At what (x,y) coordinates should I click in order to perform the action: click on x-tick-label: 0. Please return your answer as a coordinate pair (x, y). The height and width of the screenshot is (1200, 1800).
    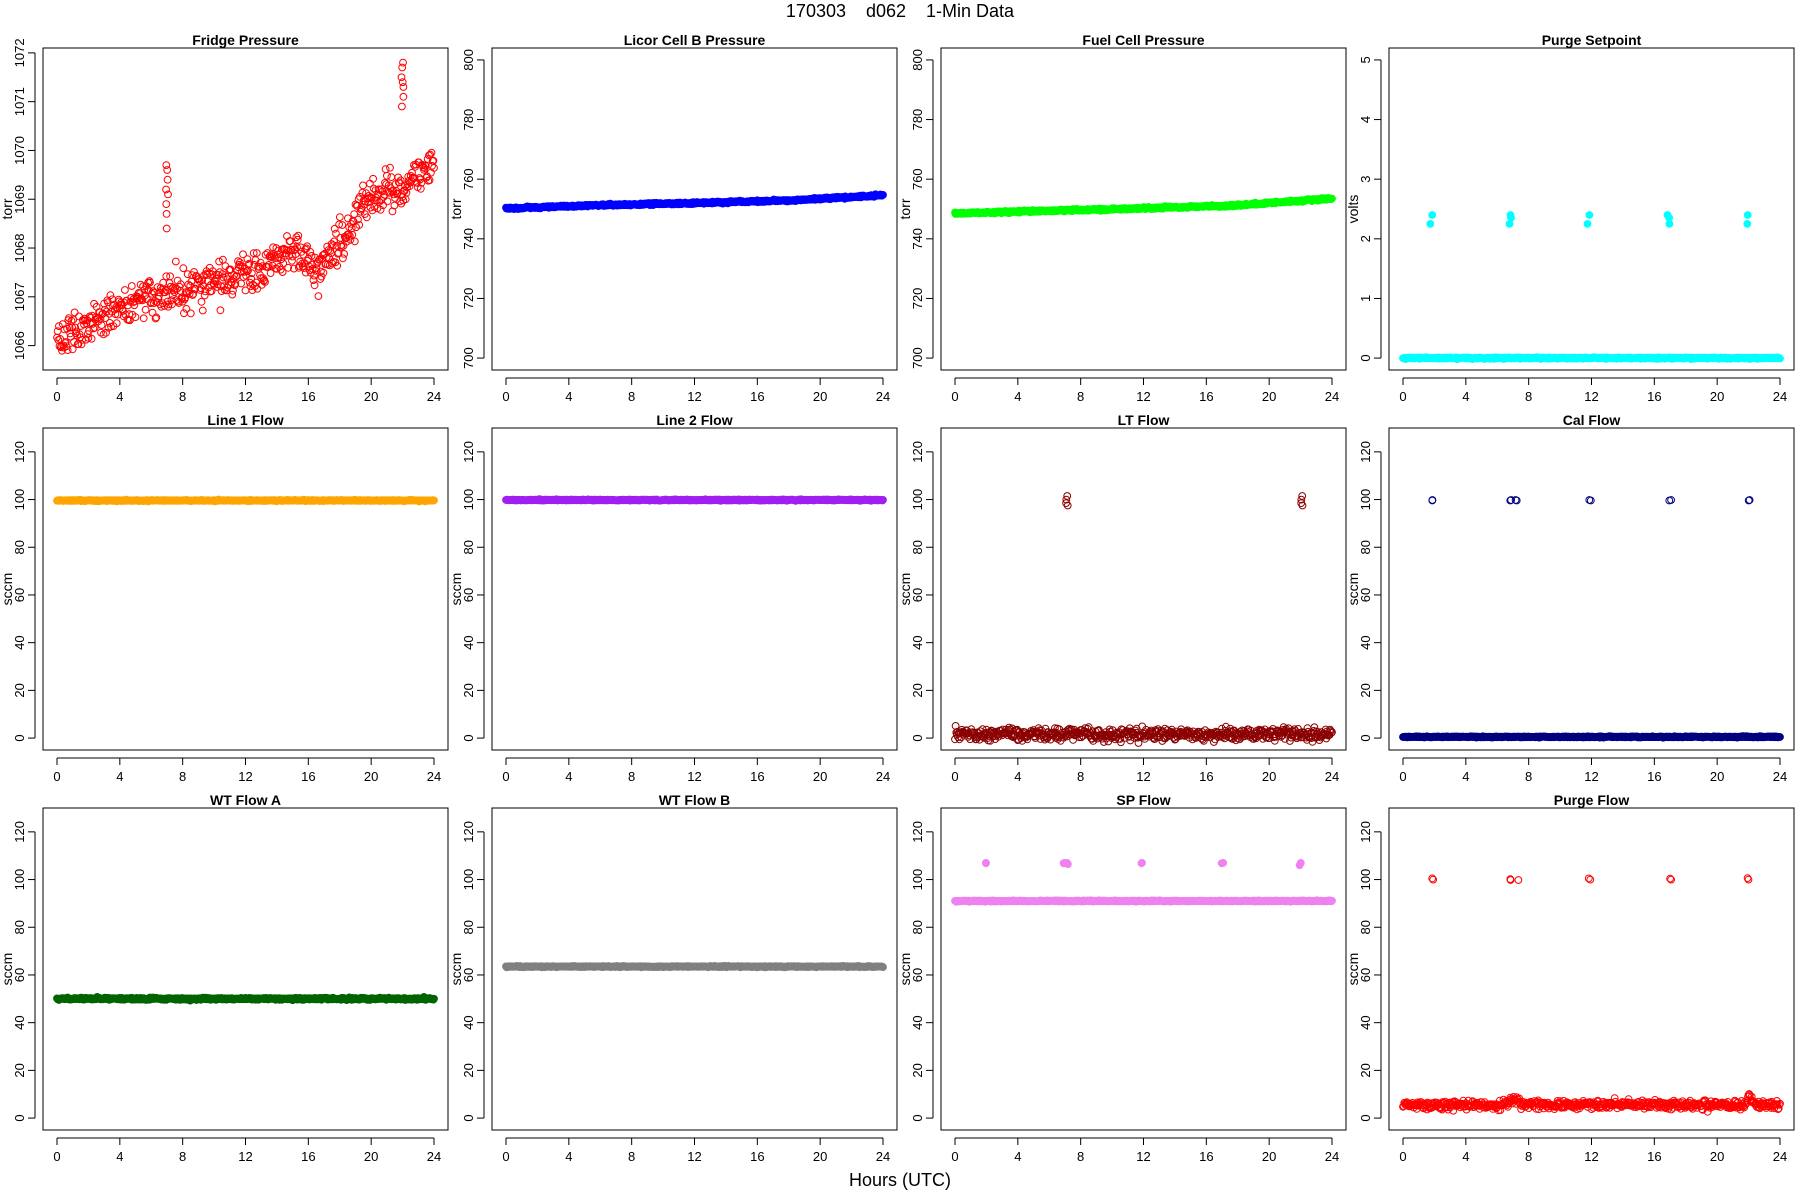
    Looking at the image, I should click on (1402, 776).